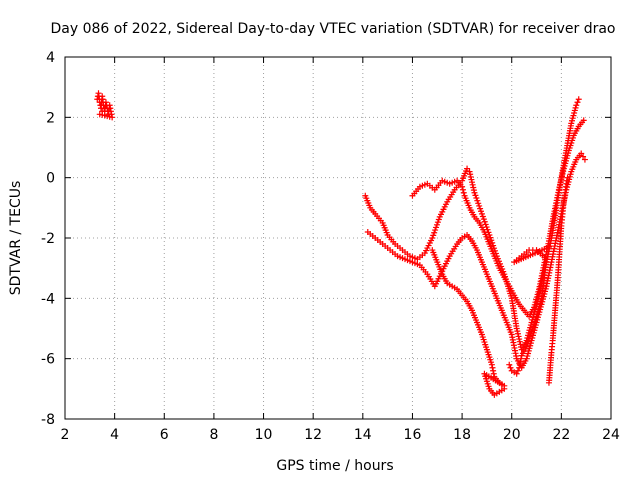 This screenshot has width=640, height=480. I want to click on y-axis-label: SDTVAR / TECUs, so click(16, 238).